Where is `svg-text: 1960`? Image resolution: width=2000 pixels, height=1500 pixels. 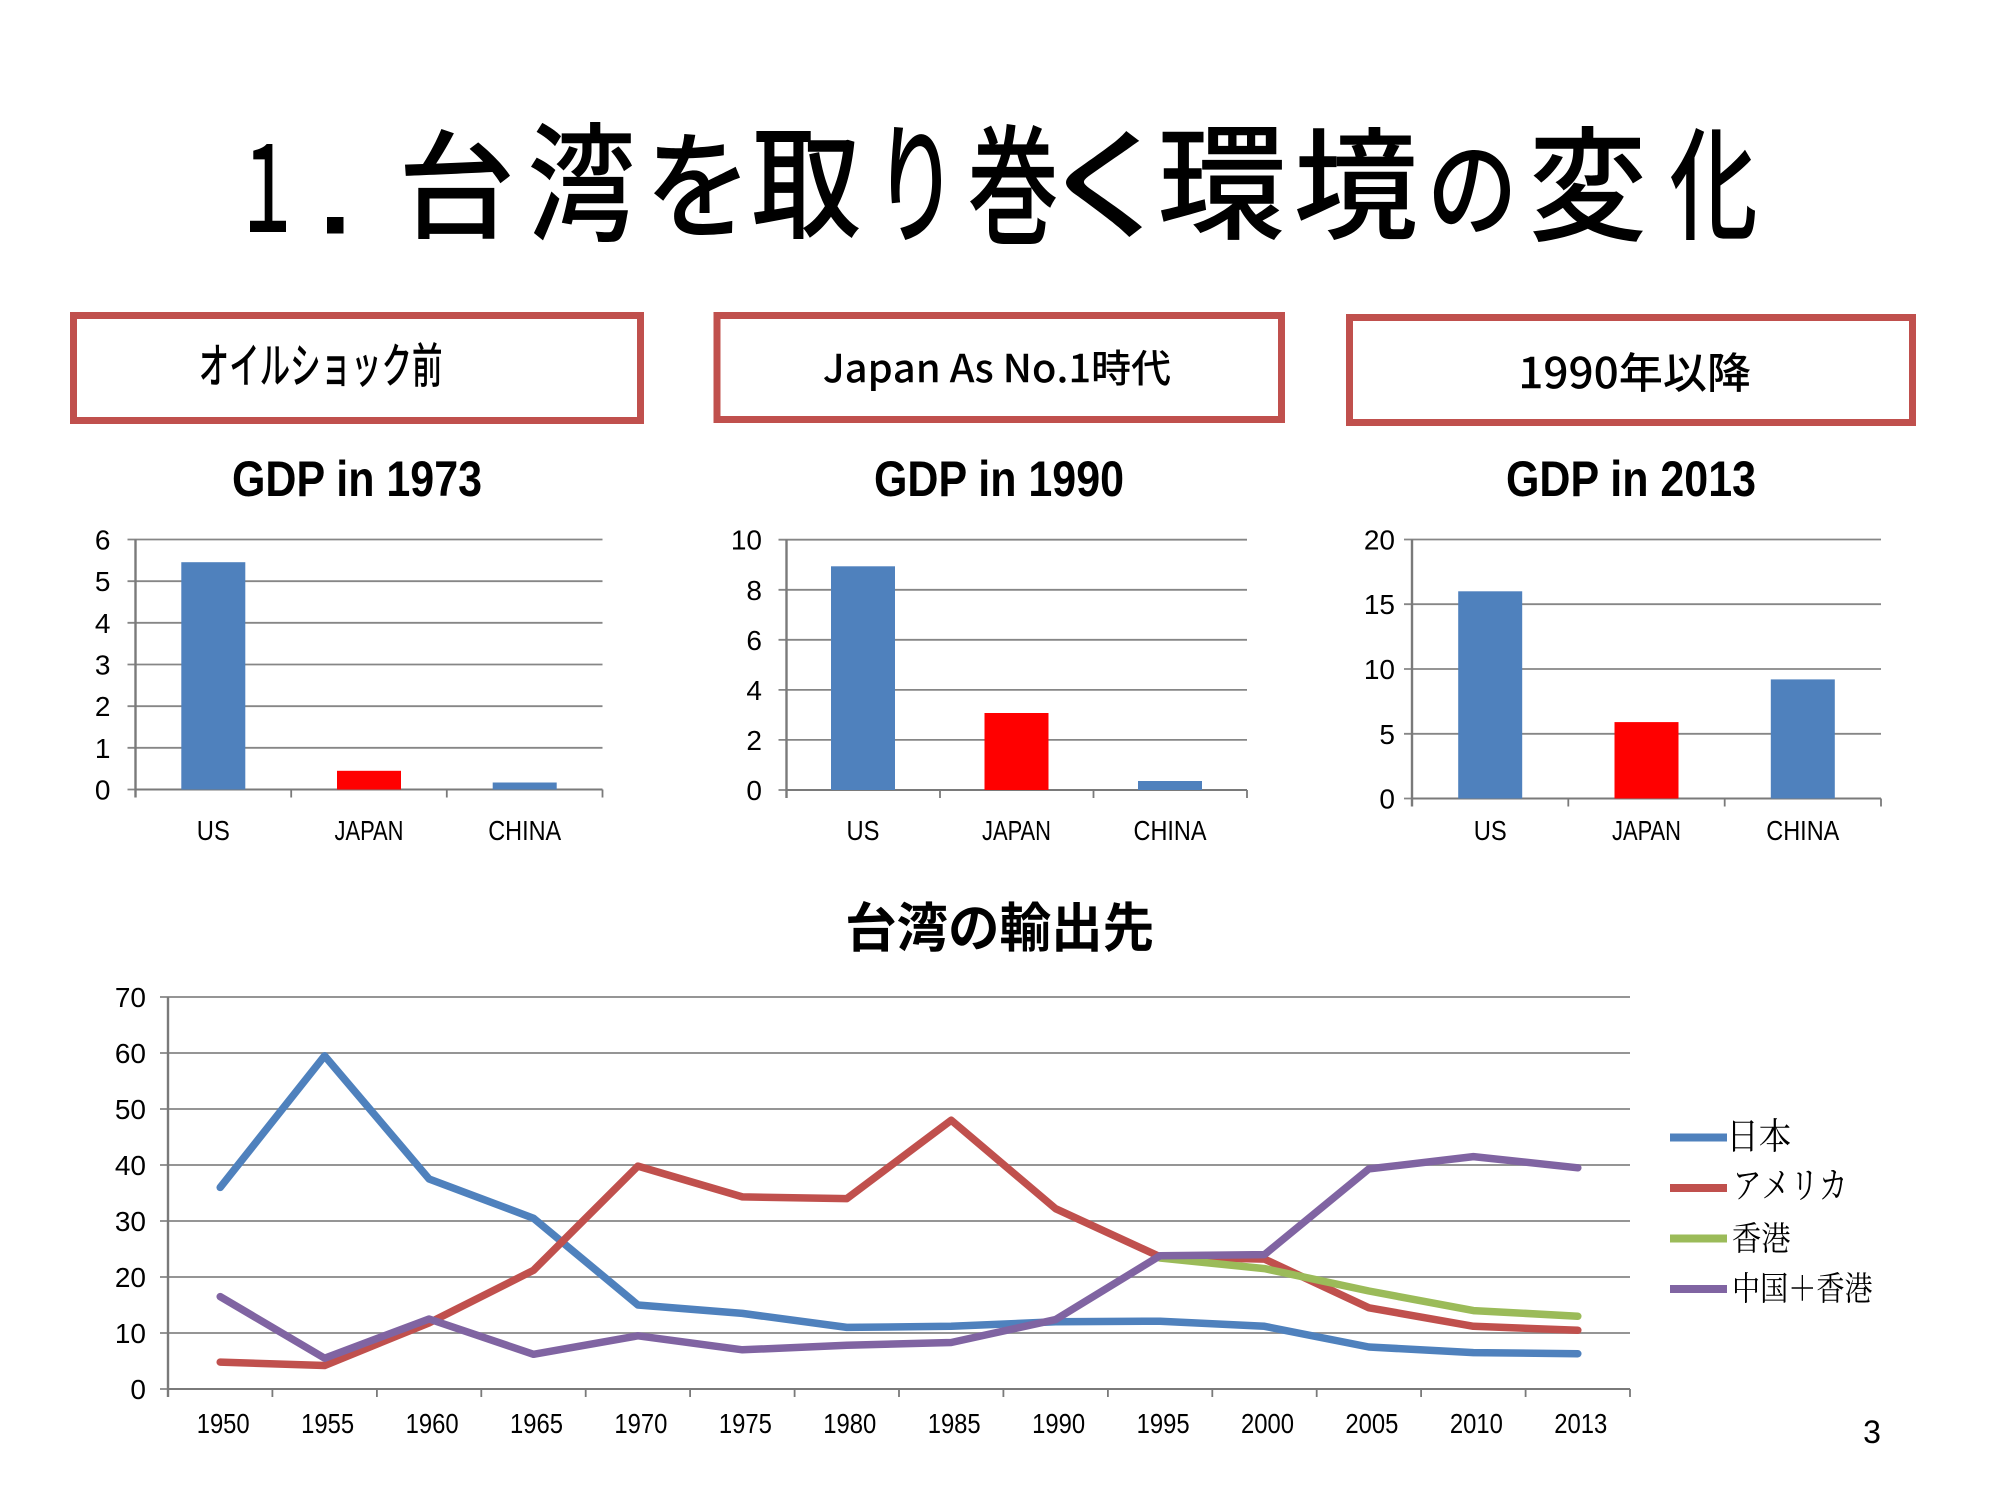 svg-text: 1960 is located at coordinates (432, 1423).